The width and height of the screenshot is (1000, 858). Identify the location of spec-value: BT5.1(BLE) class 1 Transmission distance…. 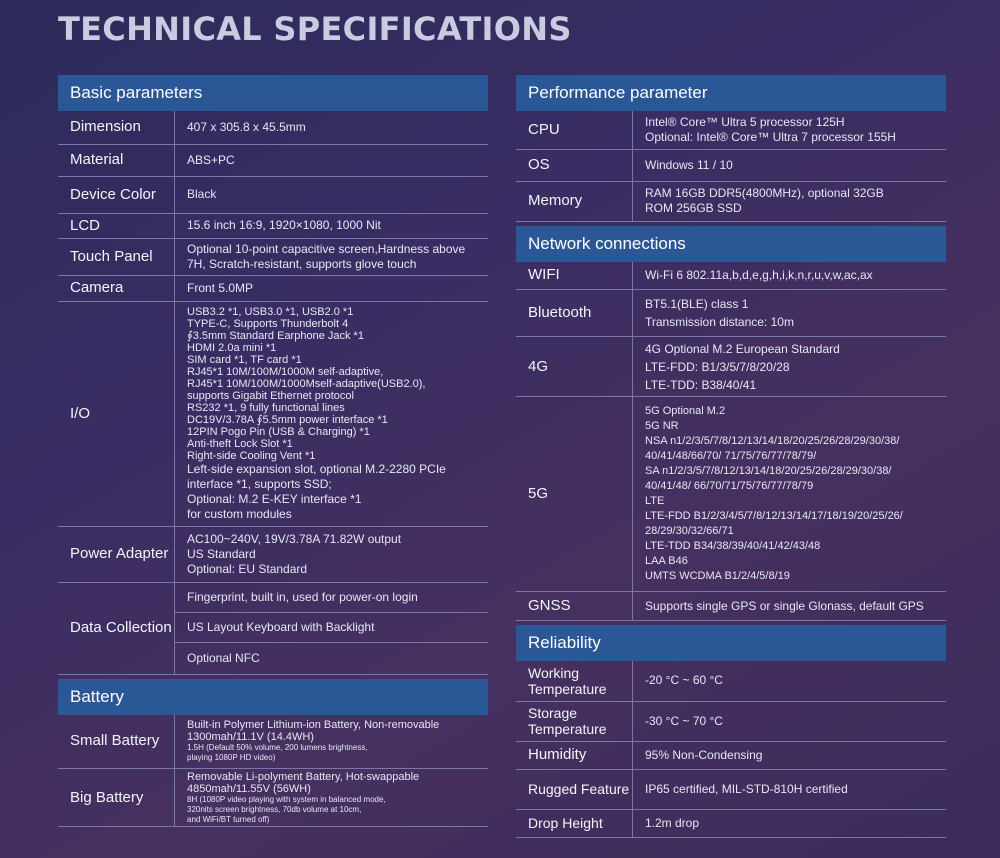
(789, 313).